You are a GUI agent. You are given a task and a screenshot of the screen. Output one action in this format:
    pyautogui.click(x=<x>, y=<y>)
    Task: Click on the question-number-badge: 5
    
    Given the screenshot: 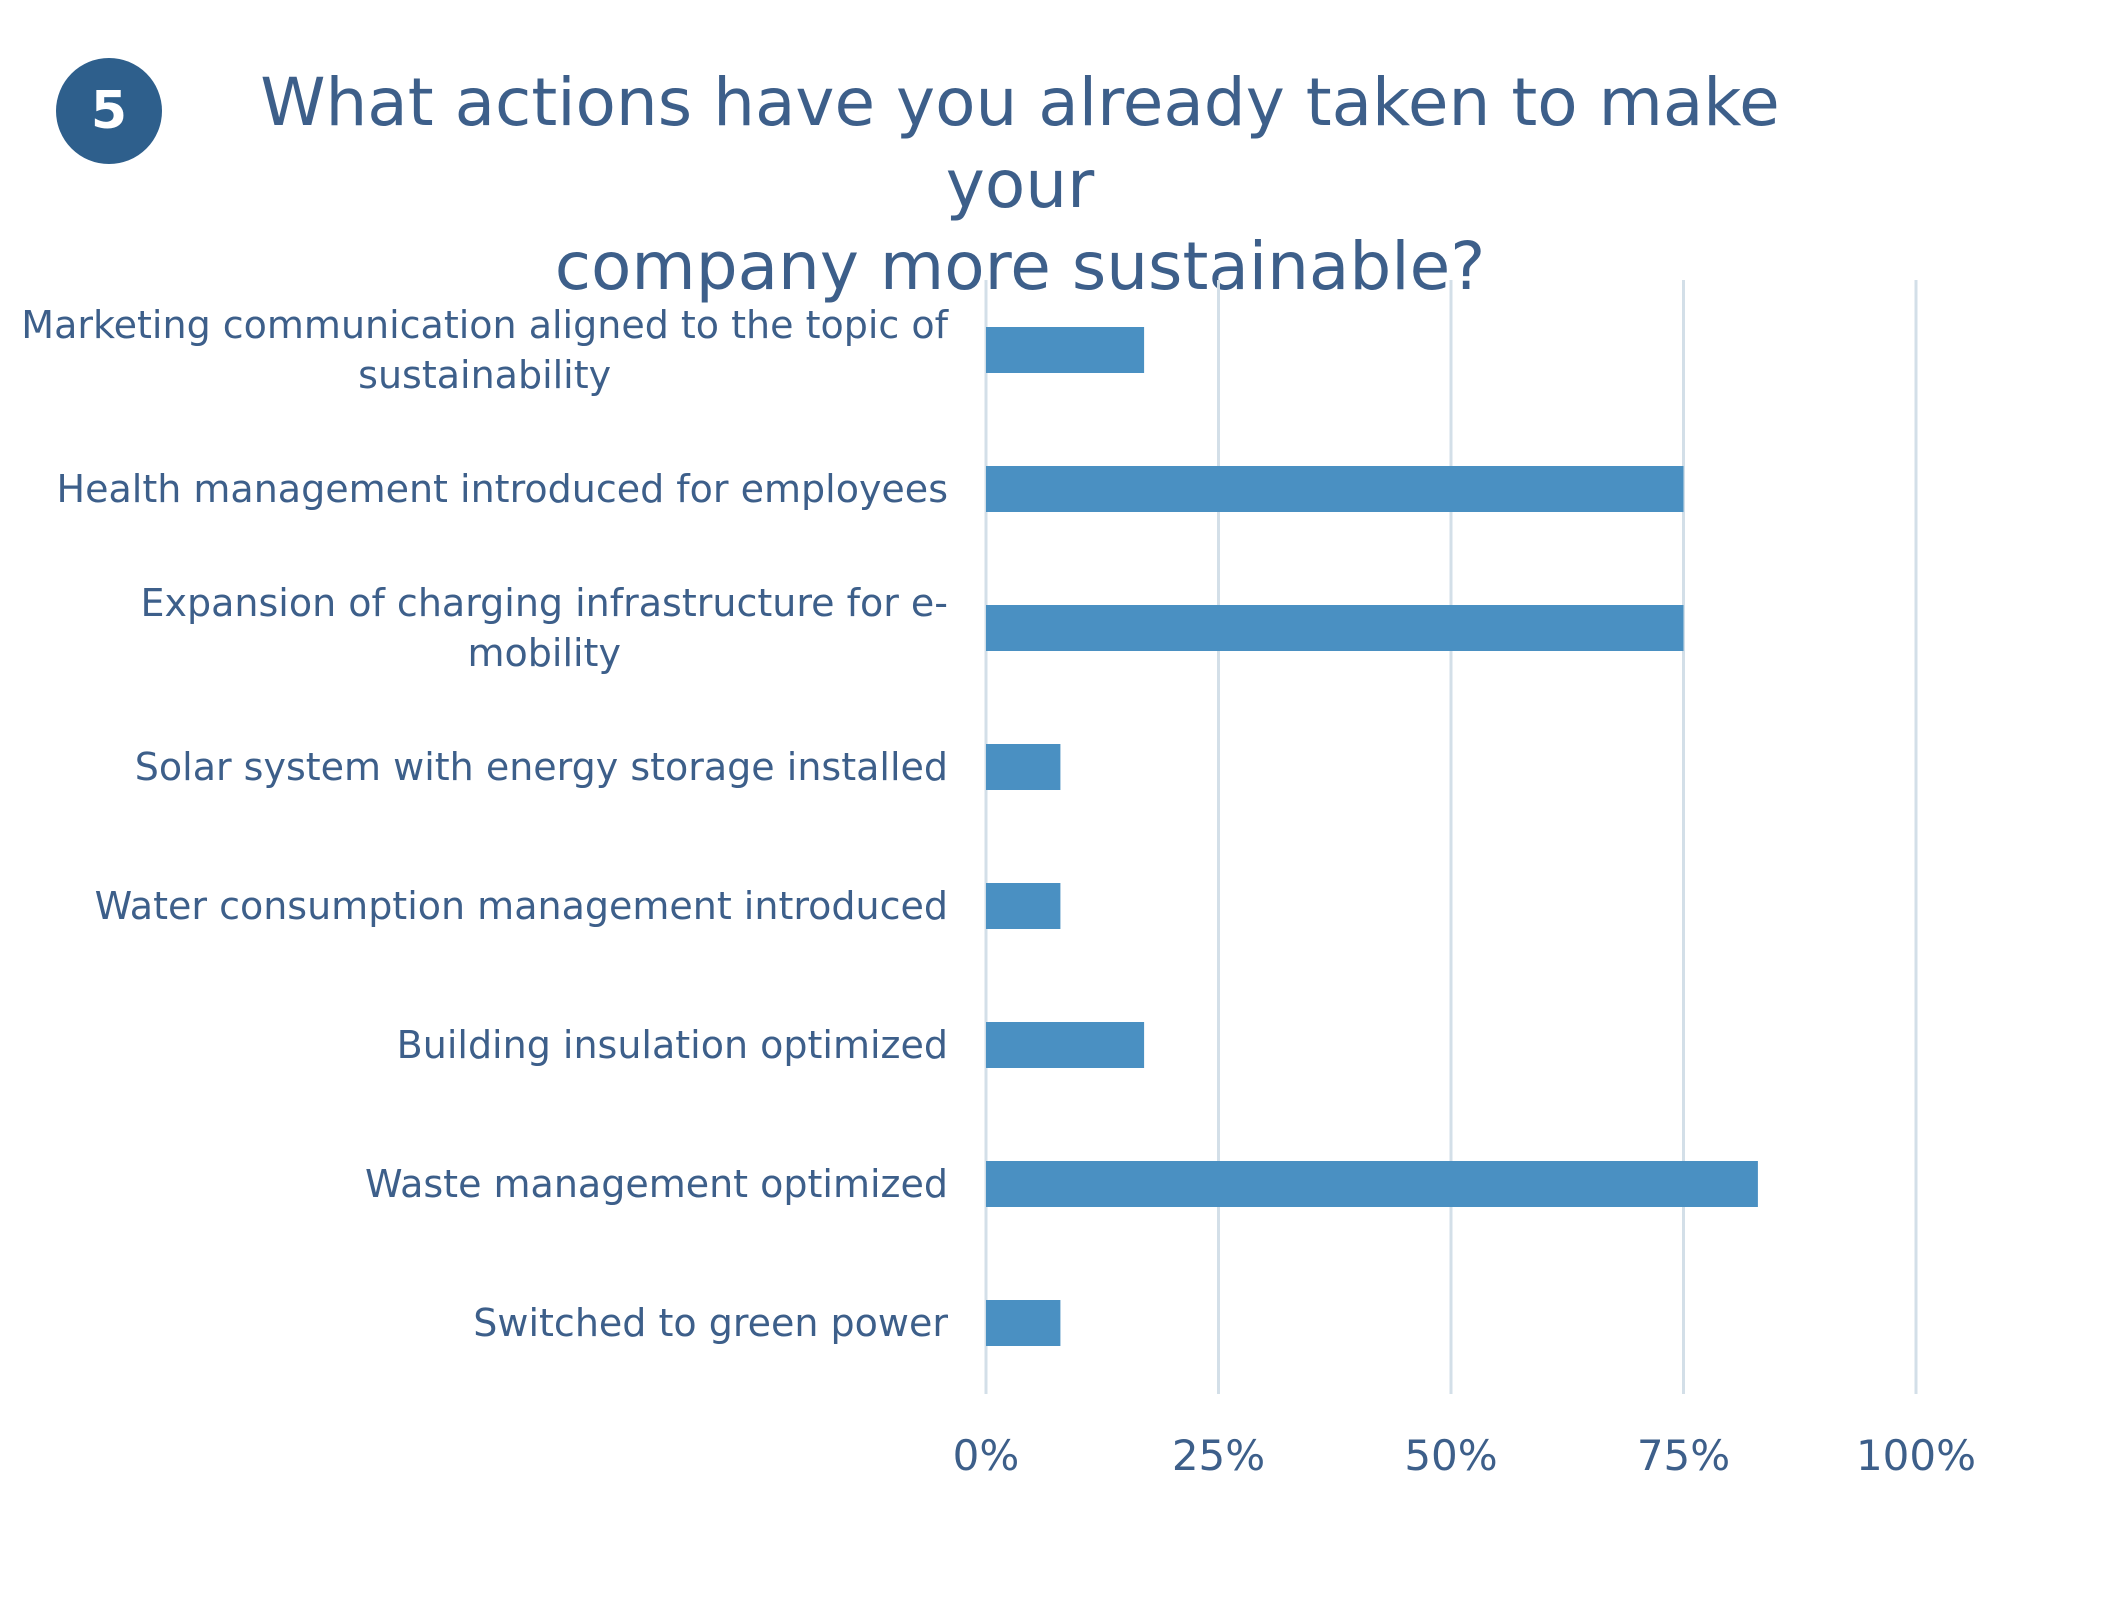 What is the action you would take?
    pyautogui.click(x=109, y=111)
    